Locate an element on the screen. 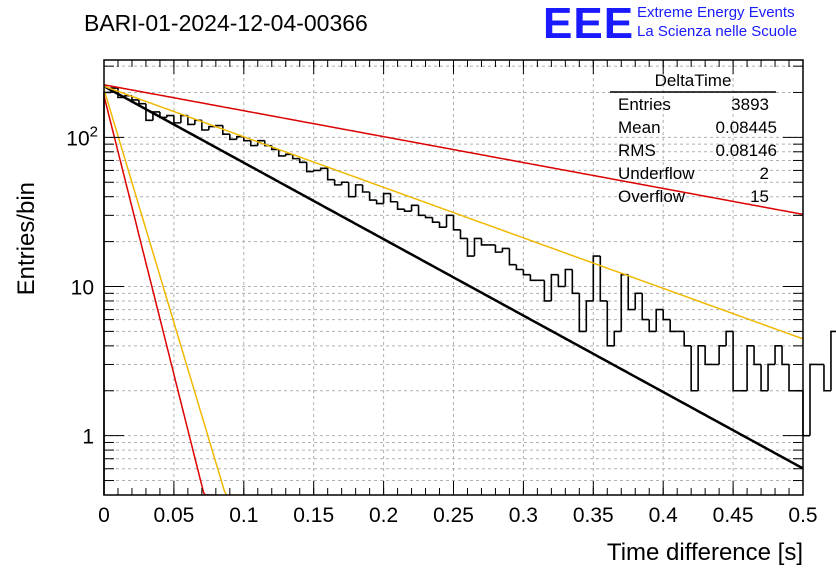 This screenshot has width=836, height=572. y-tick-label: 102 is located at coordinates (82, 136).